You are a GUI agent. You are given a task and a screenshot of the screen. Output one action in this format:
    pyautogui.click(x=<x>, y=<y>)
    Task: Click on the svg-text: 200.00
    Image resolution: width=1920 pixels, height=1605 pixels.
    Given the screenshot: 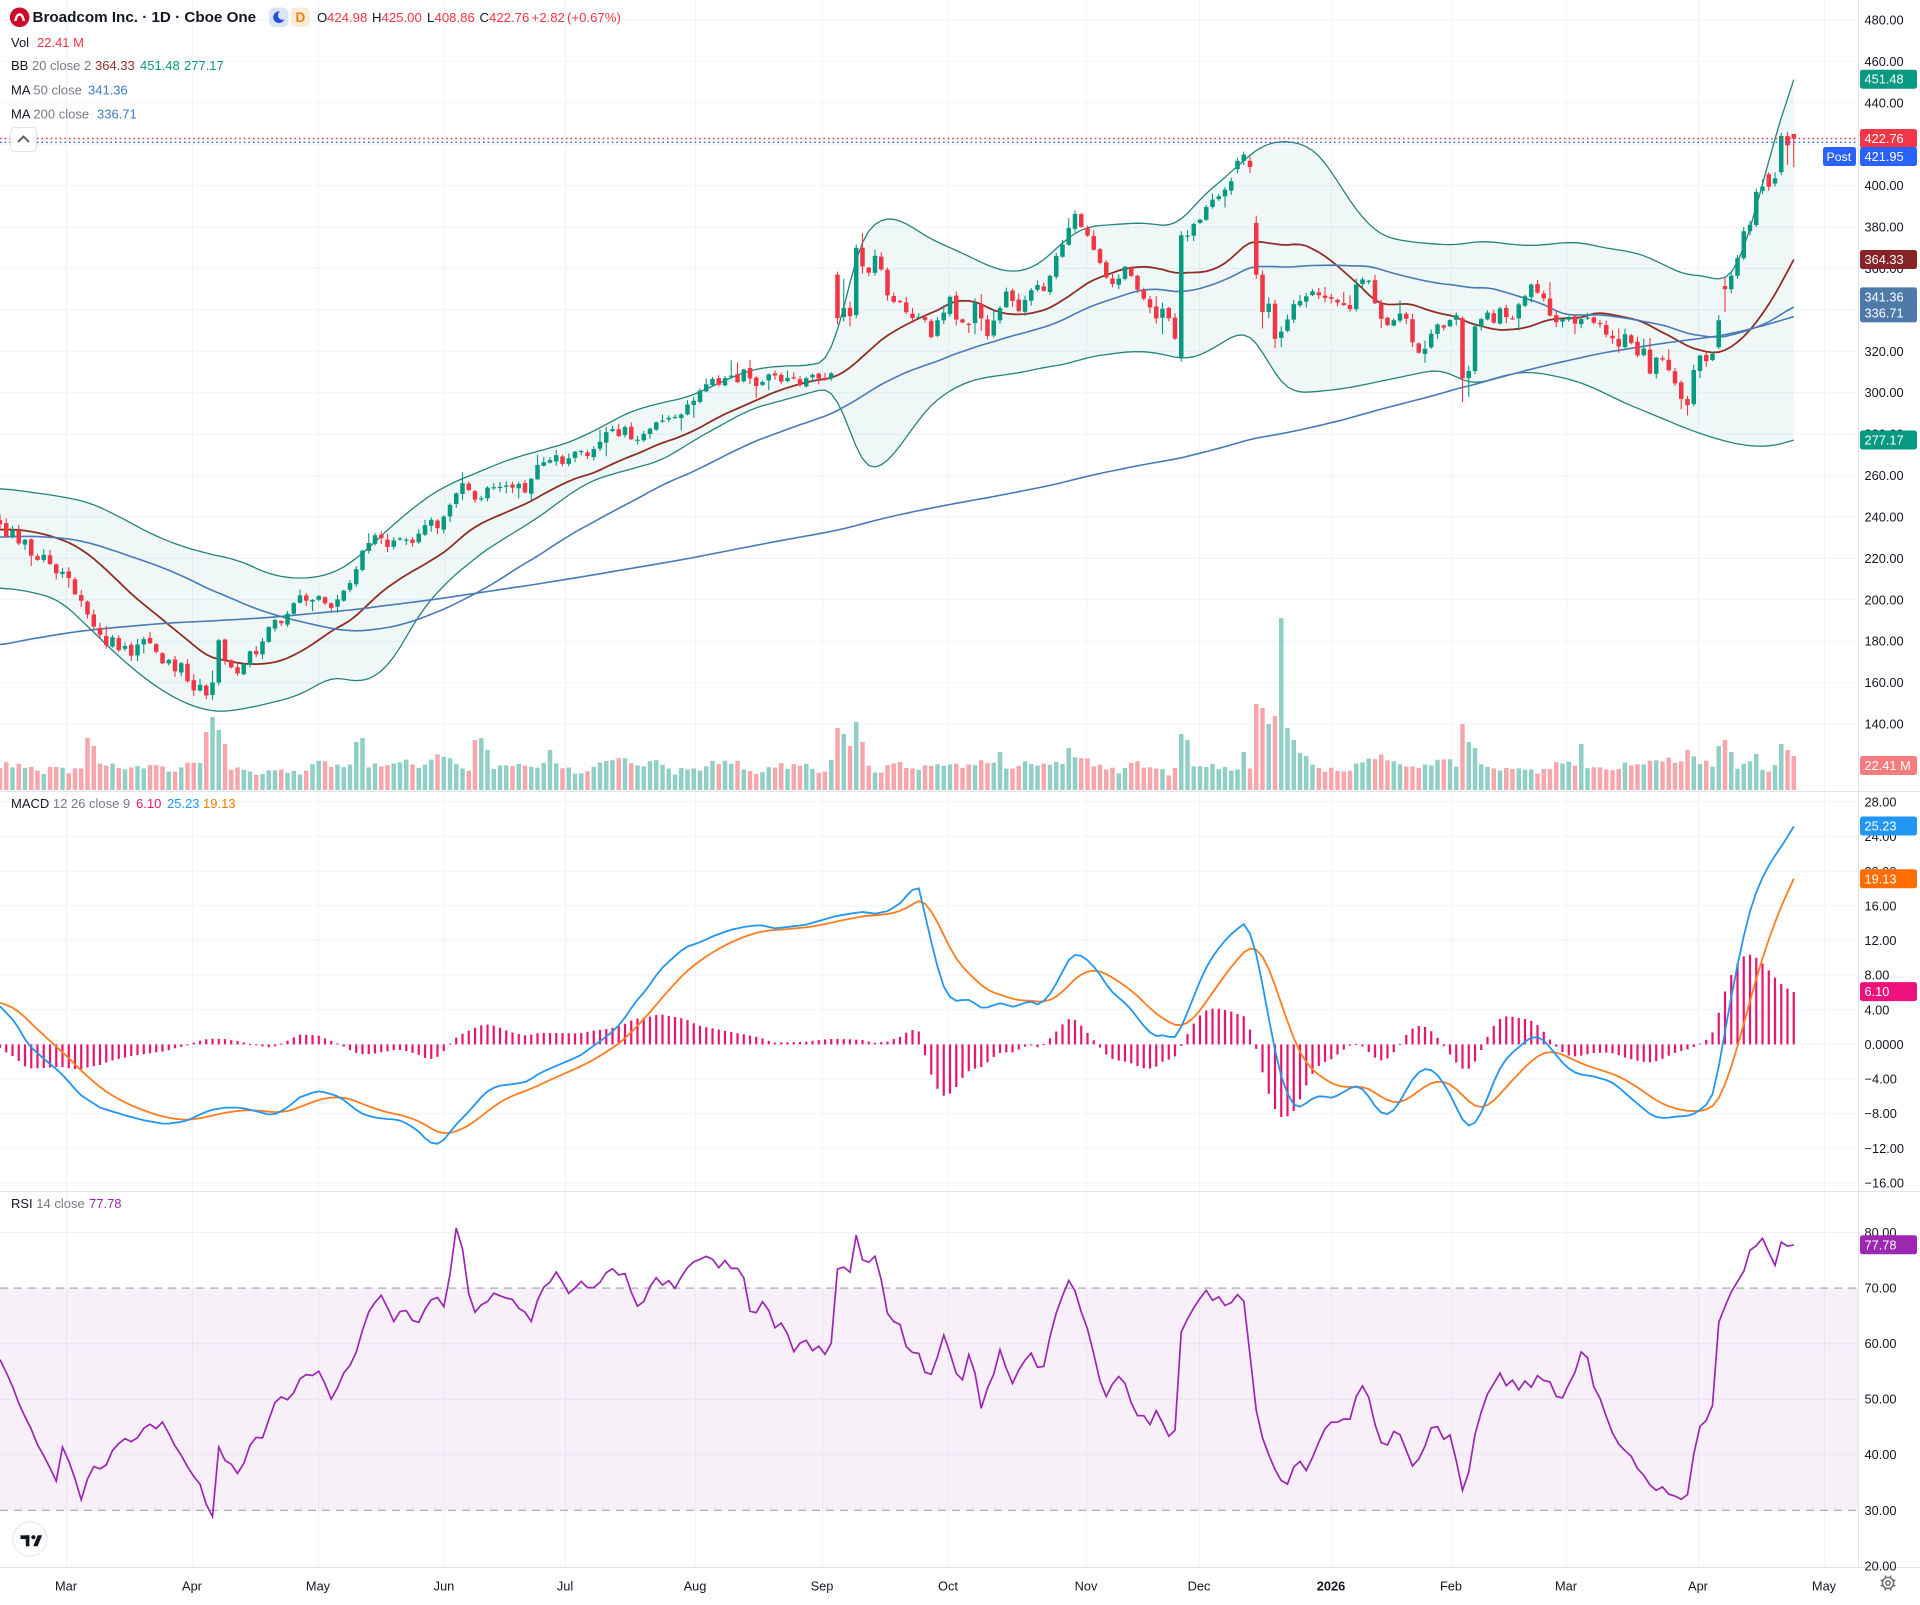 What is the action you would take?
    pyautogui.click(x=1884, y=599)
    